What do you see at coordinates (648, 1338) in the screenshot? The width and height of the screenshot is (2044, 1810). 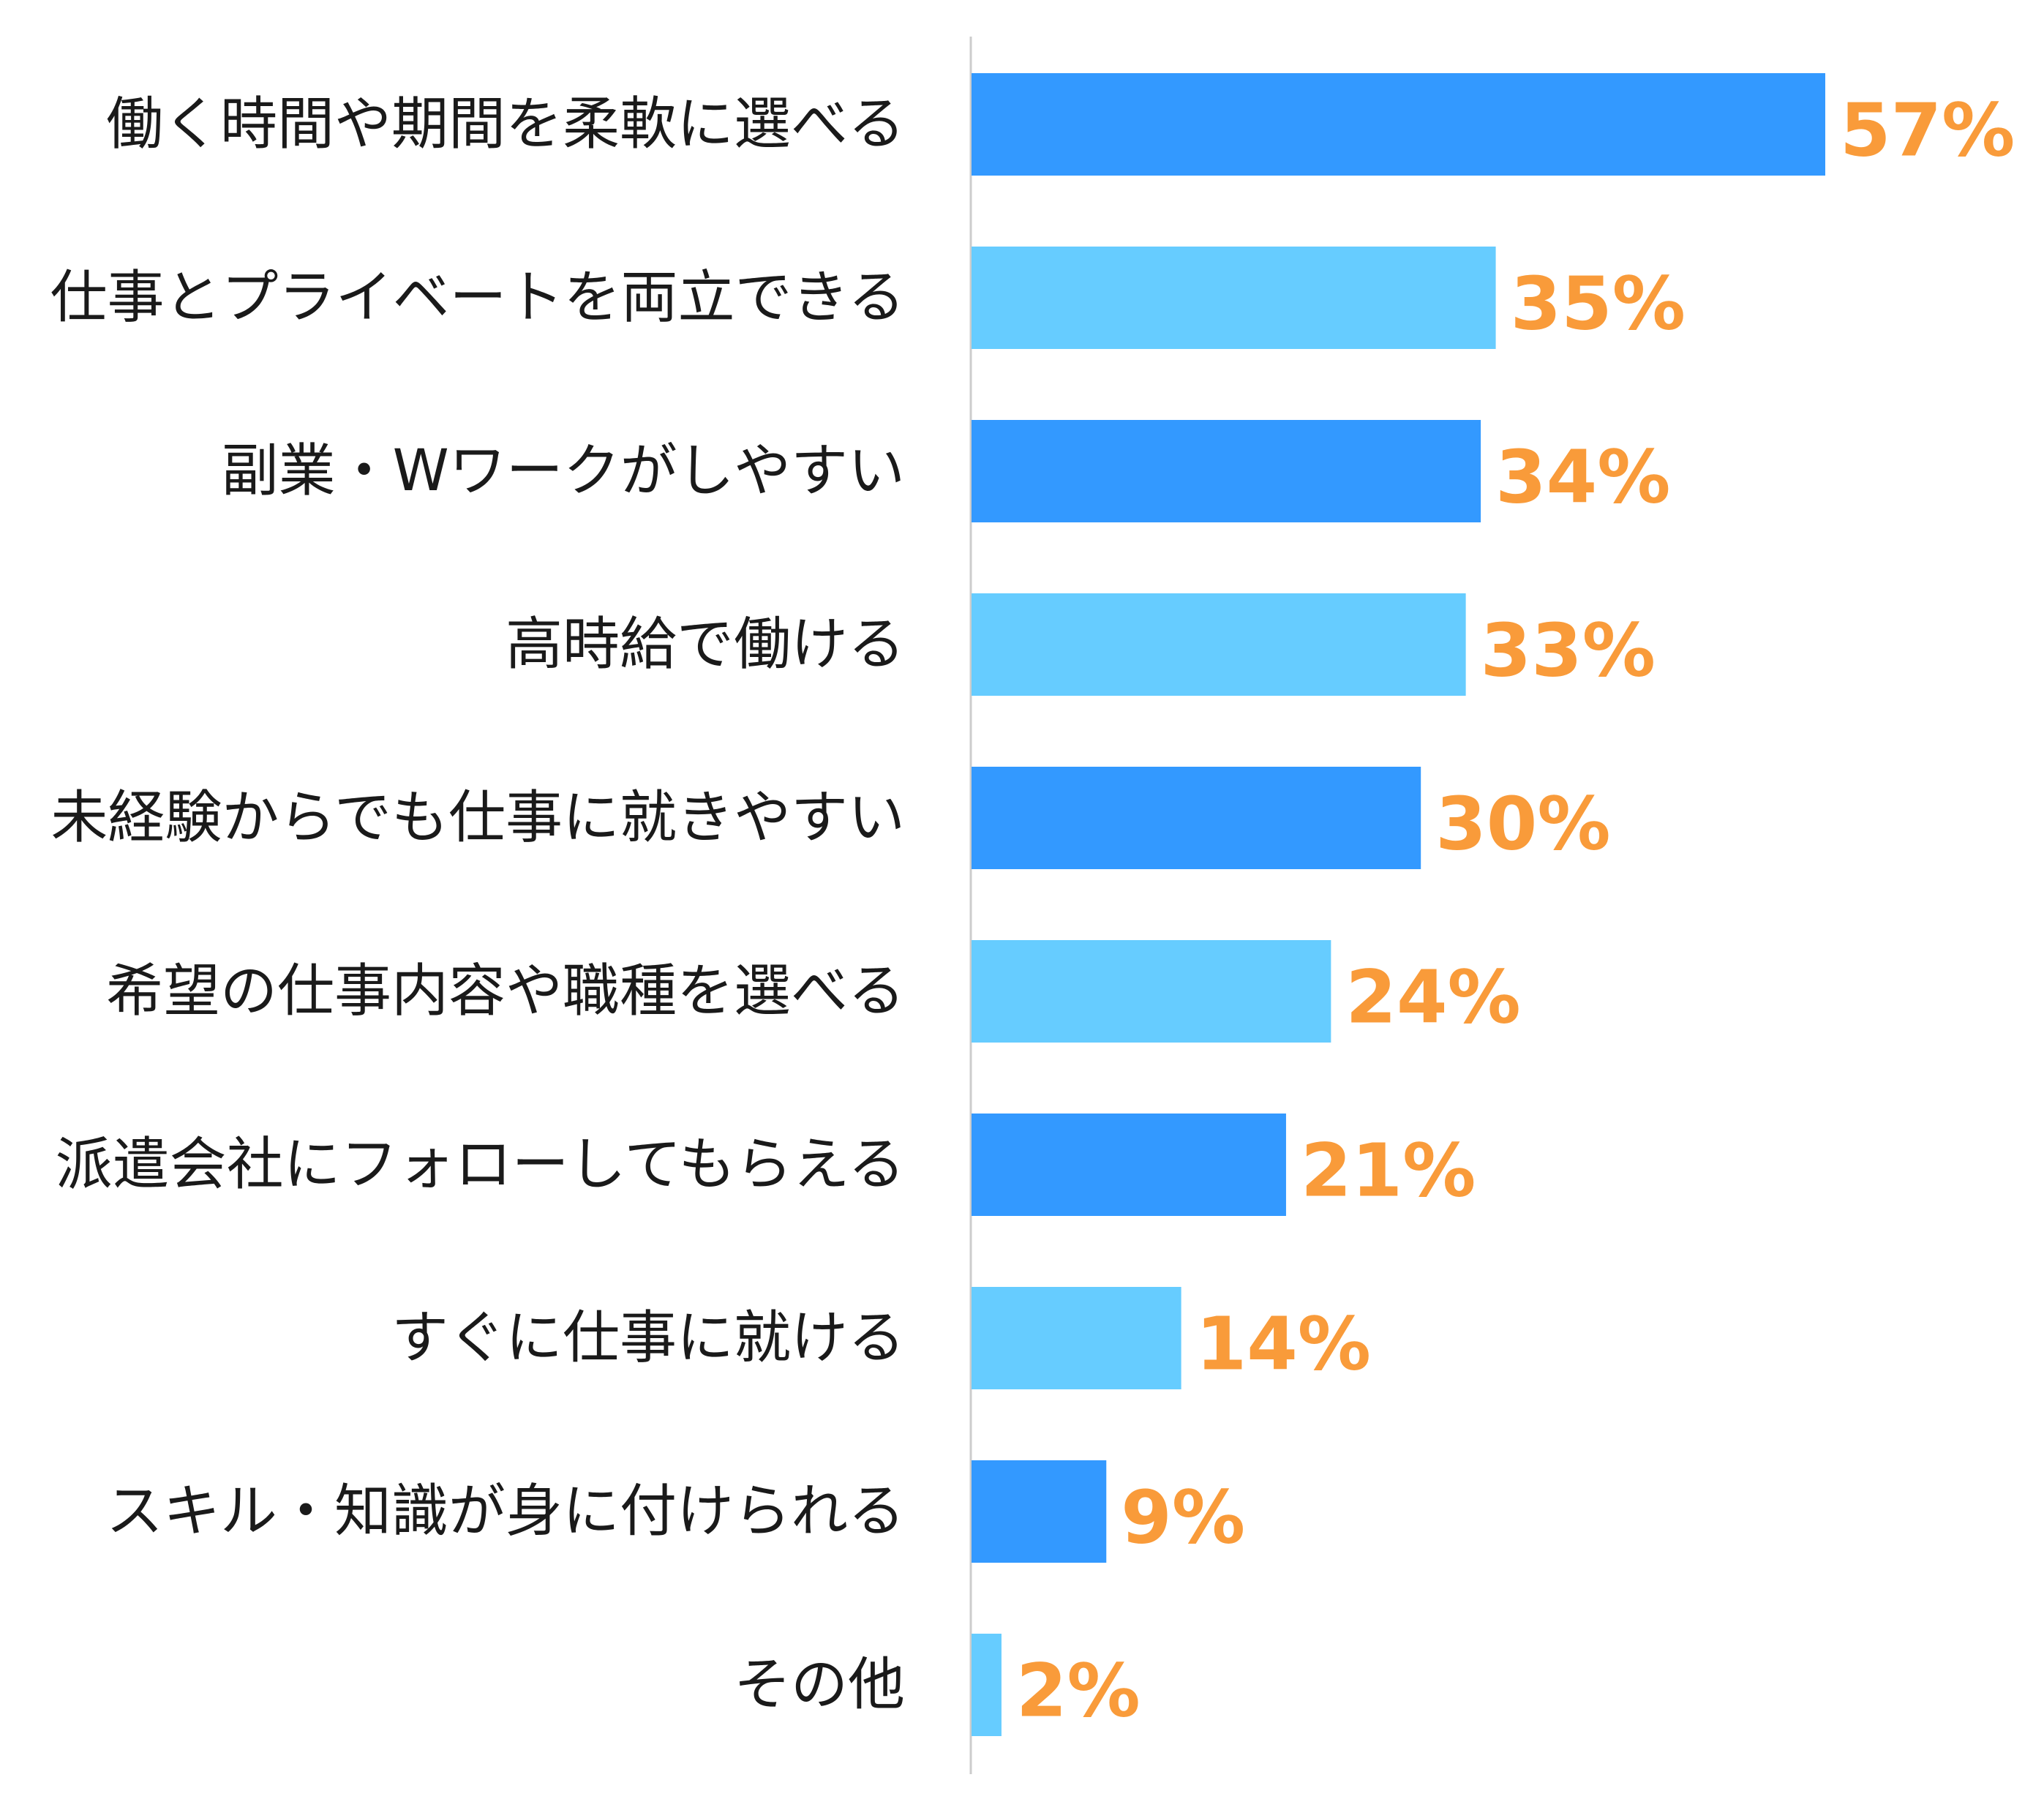 I see `category-label: すぐに仕事に就ける` at bounding box center [648, 1338].